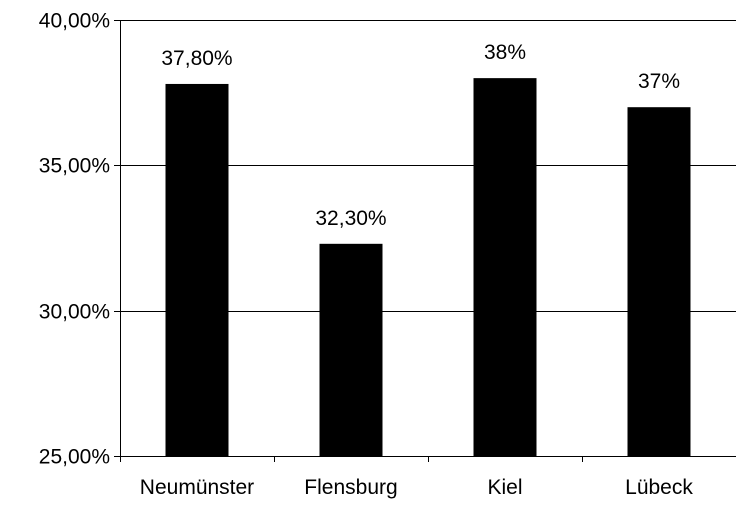  What do you see at coordinates (659, 81) in the screenshot?
I see `data-label: 37%` at bounding box center [659, 81].